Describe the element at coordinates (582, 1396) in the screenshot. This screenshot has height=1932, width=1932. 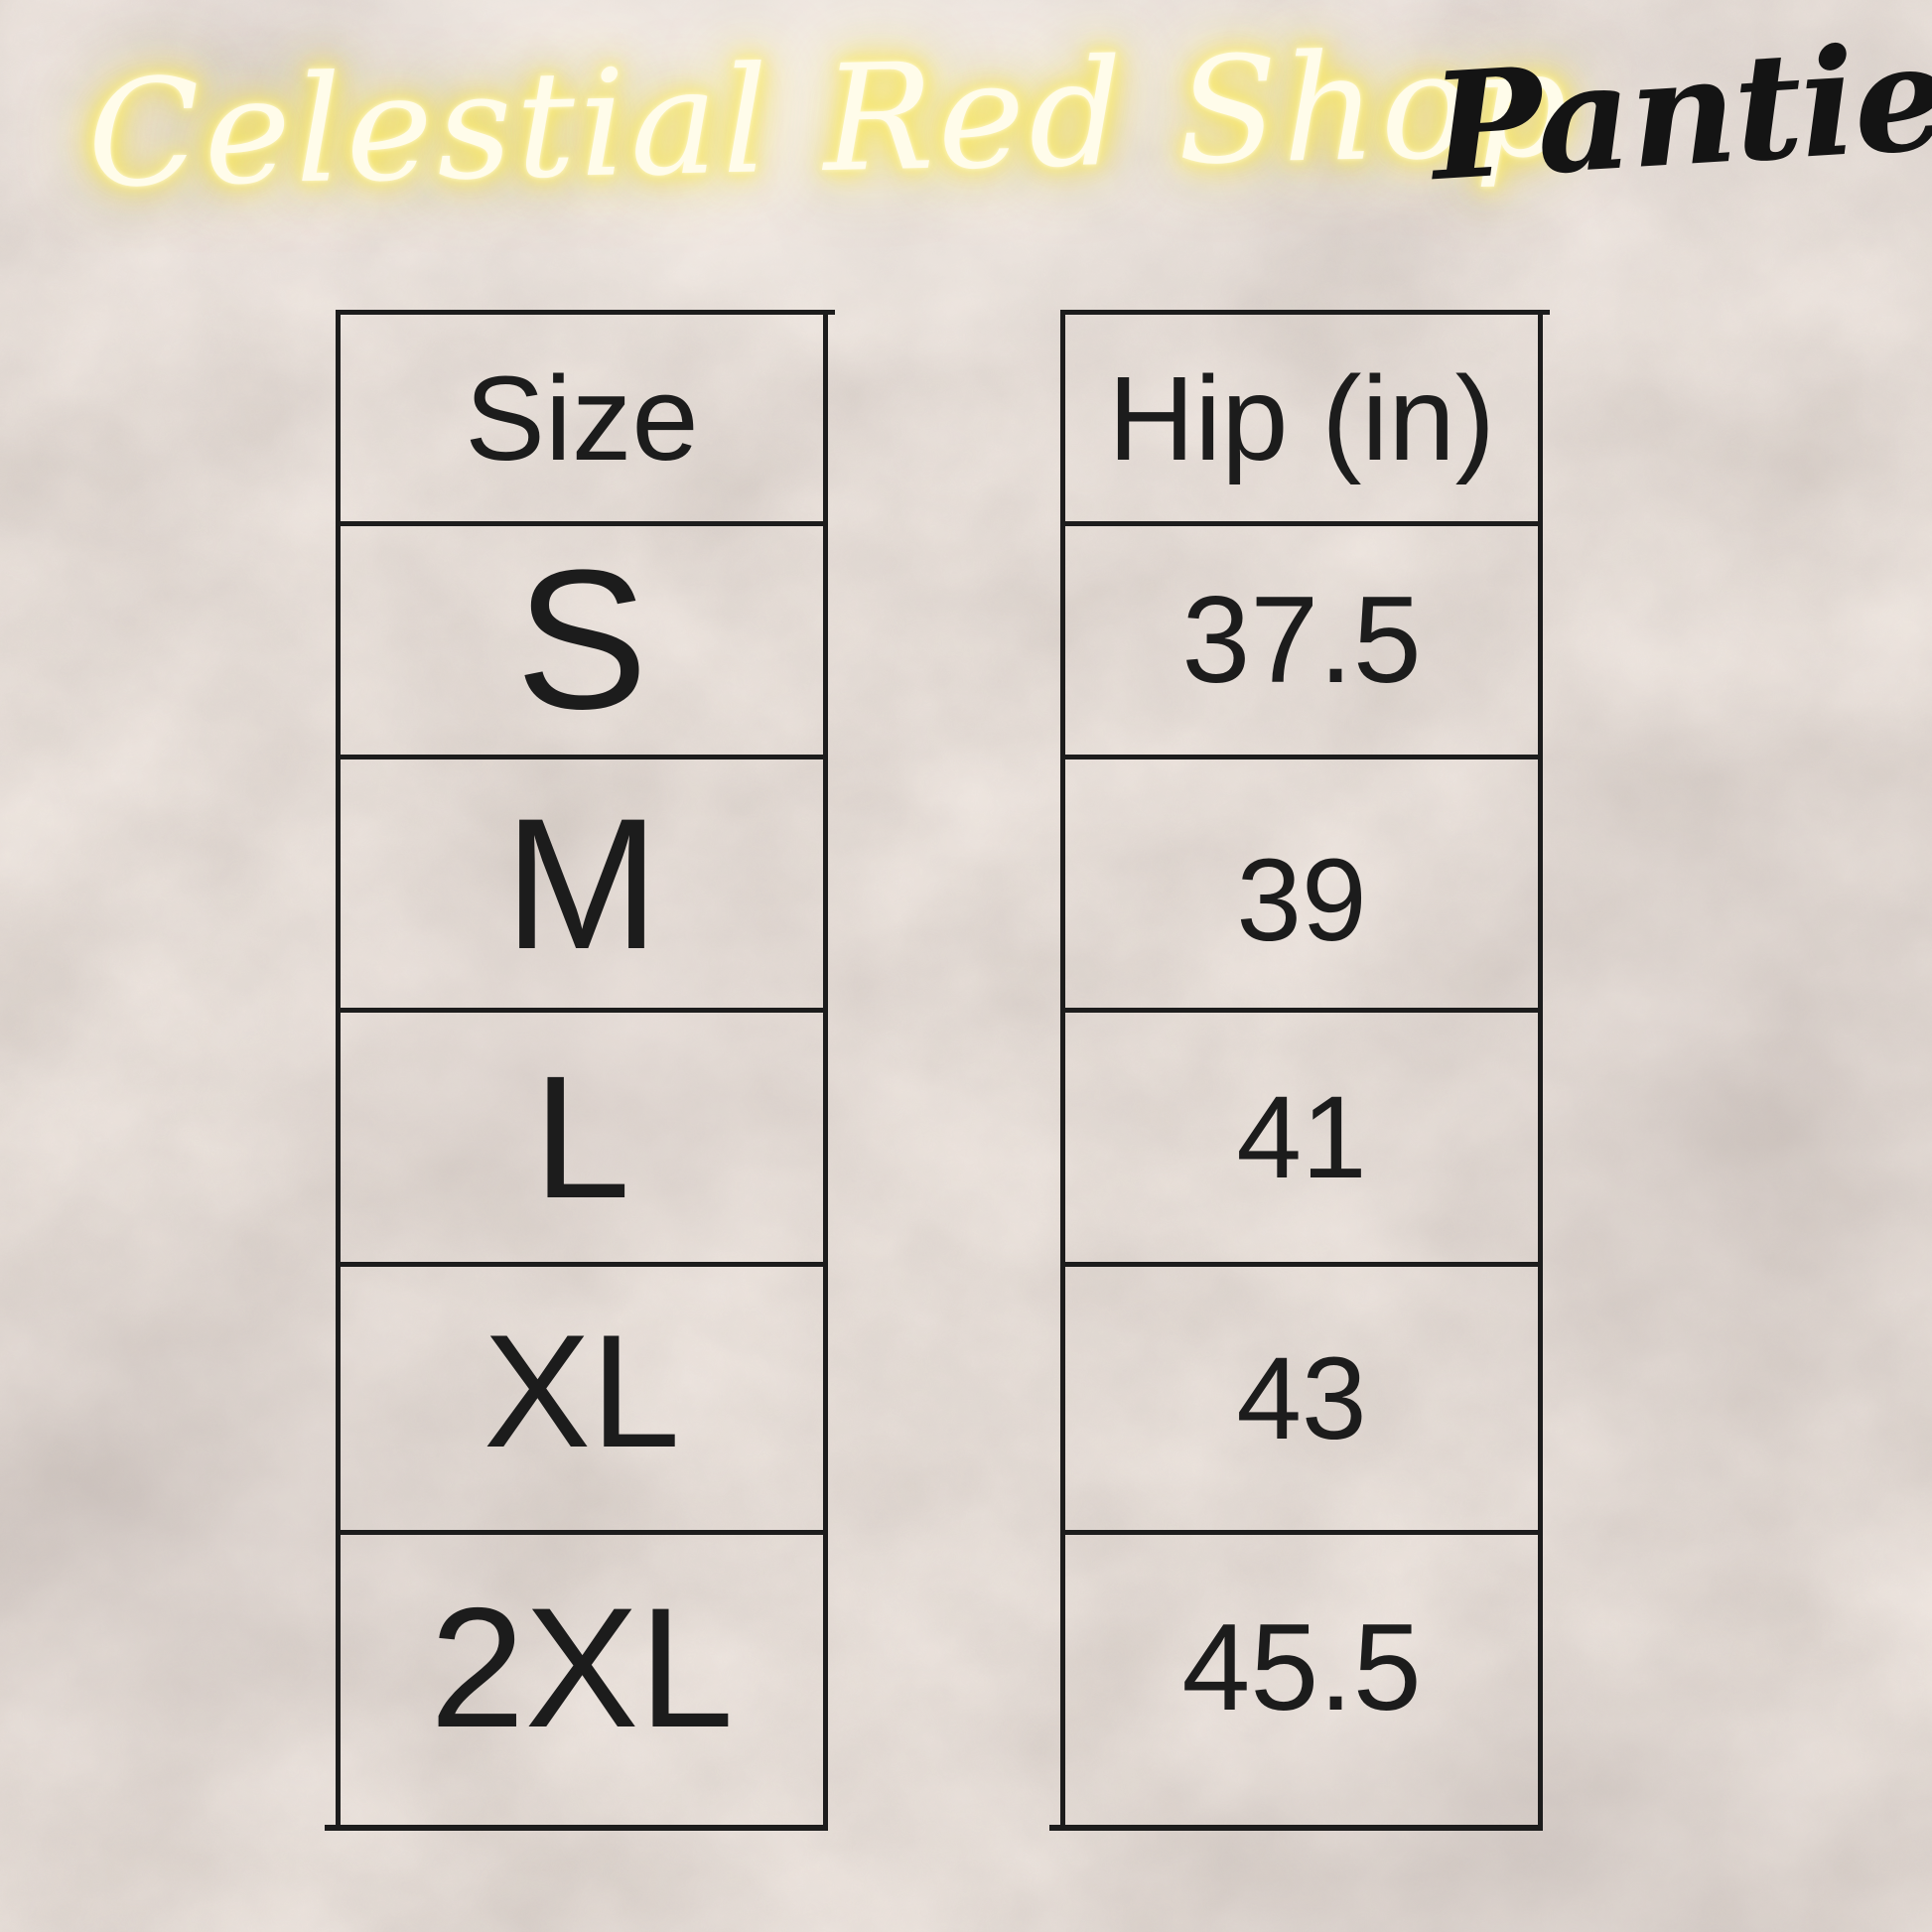
I see `size-cell: XL` at that location.